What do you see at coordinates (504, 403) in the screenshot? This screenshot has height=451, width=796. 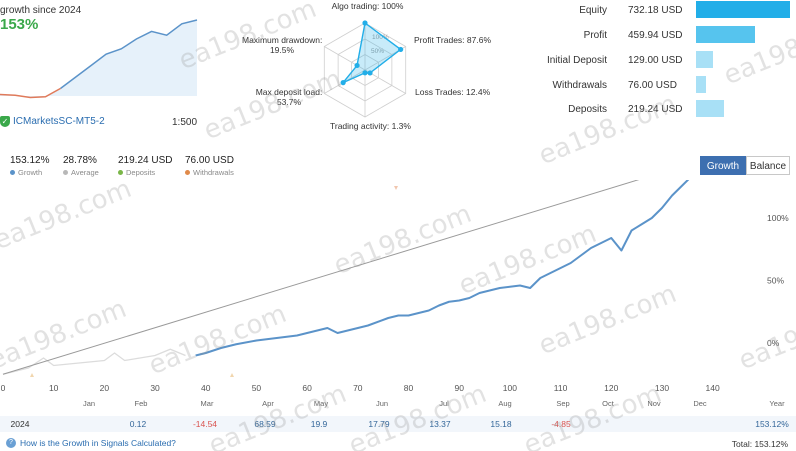 I see `month-label: Aug` at bounding box center [504, 403].